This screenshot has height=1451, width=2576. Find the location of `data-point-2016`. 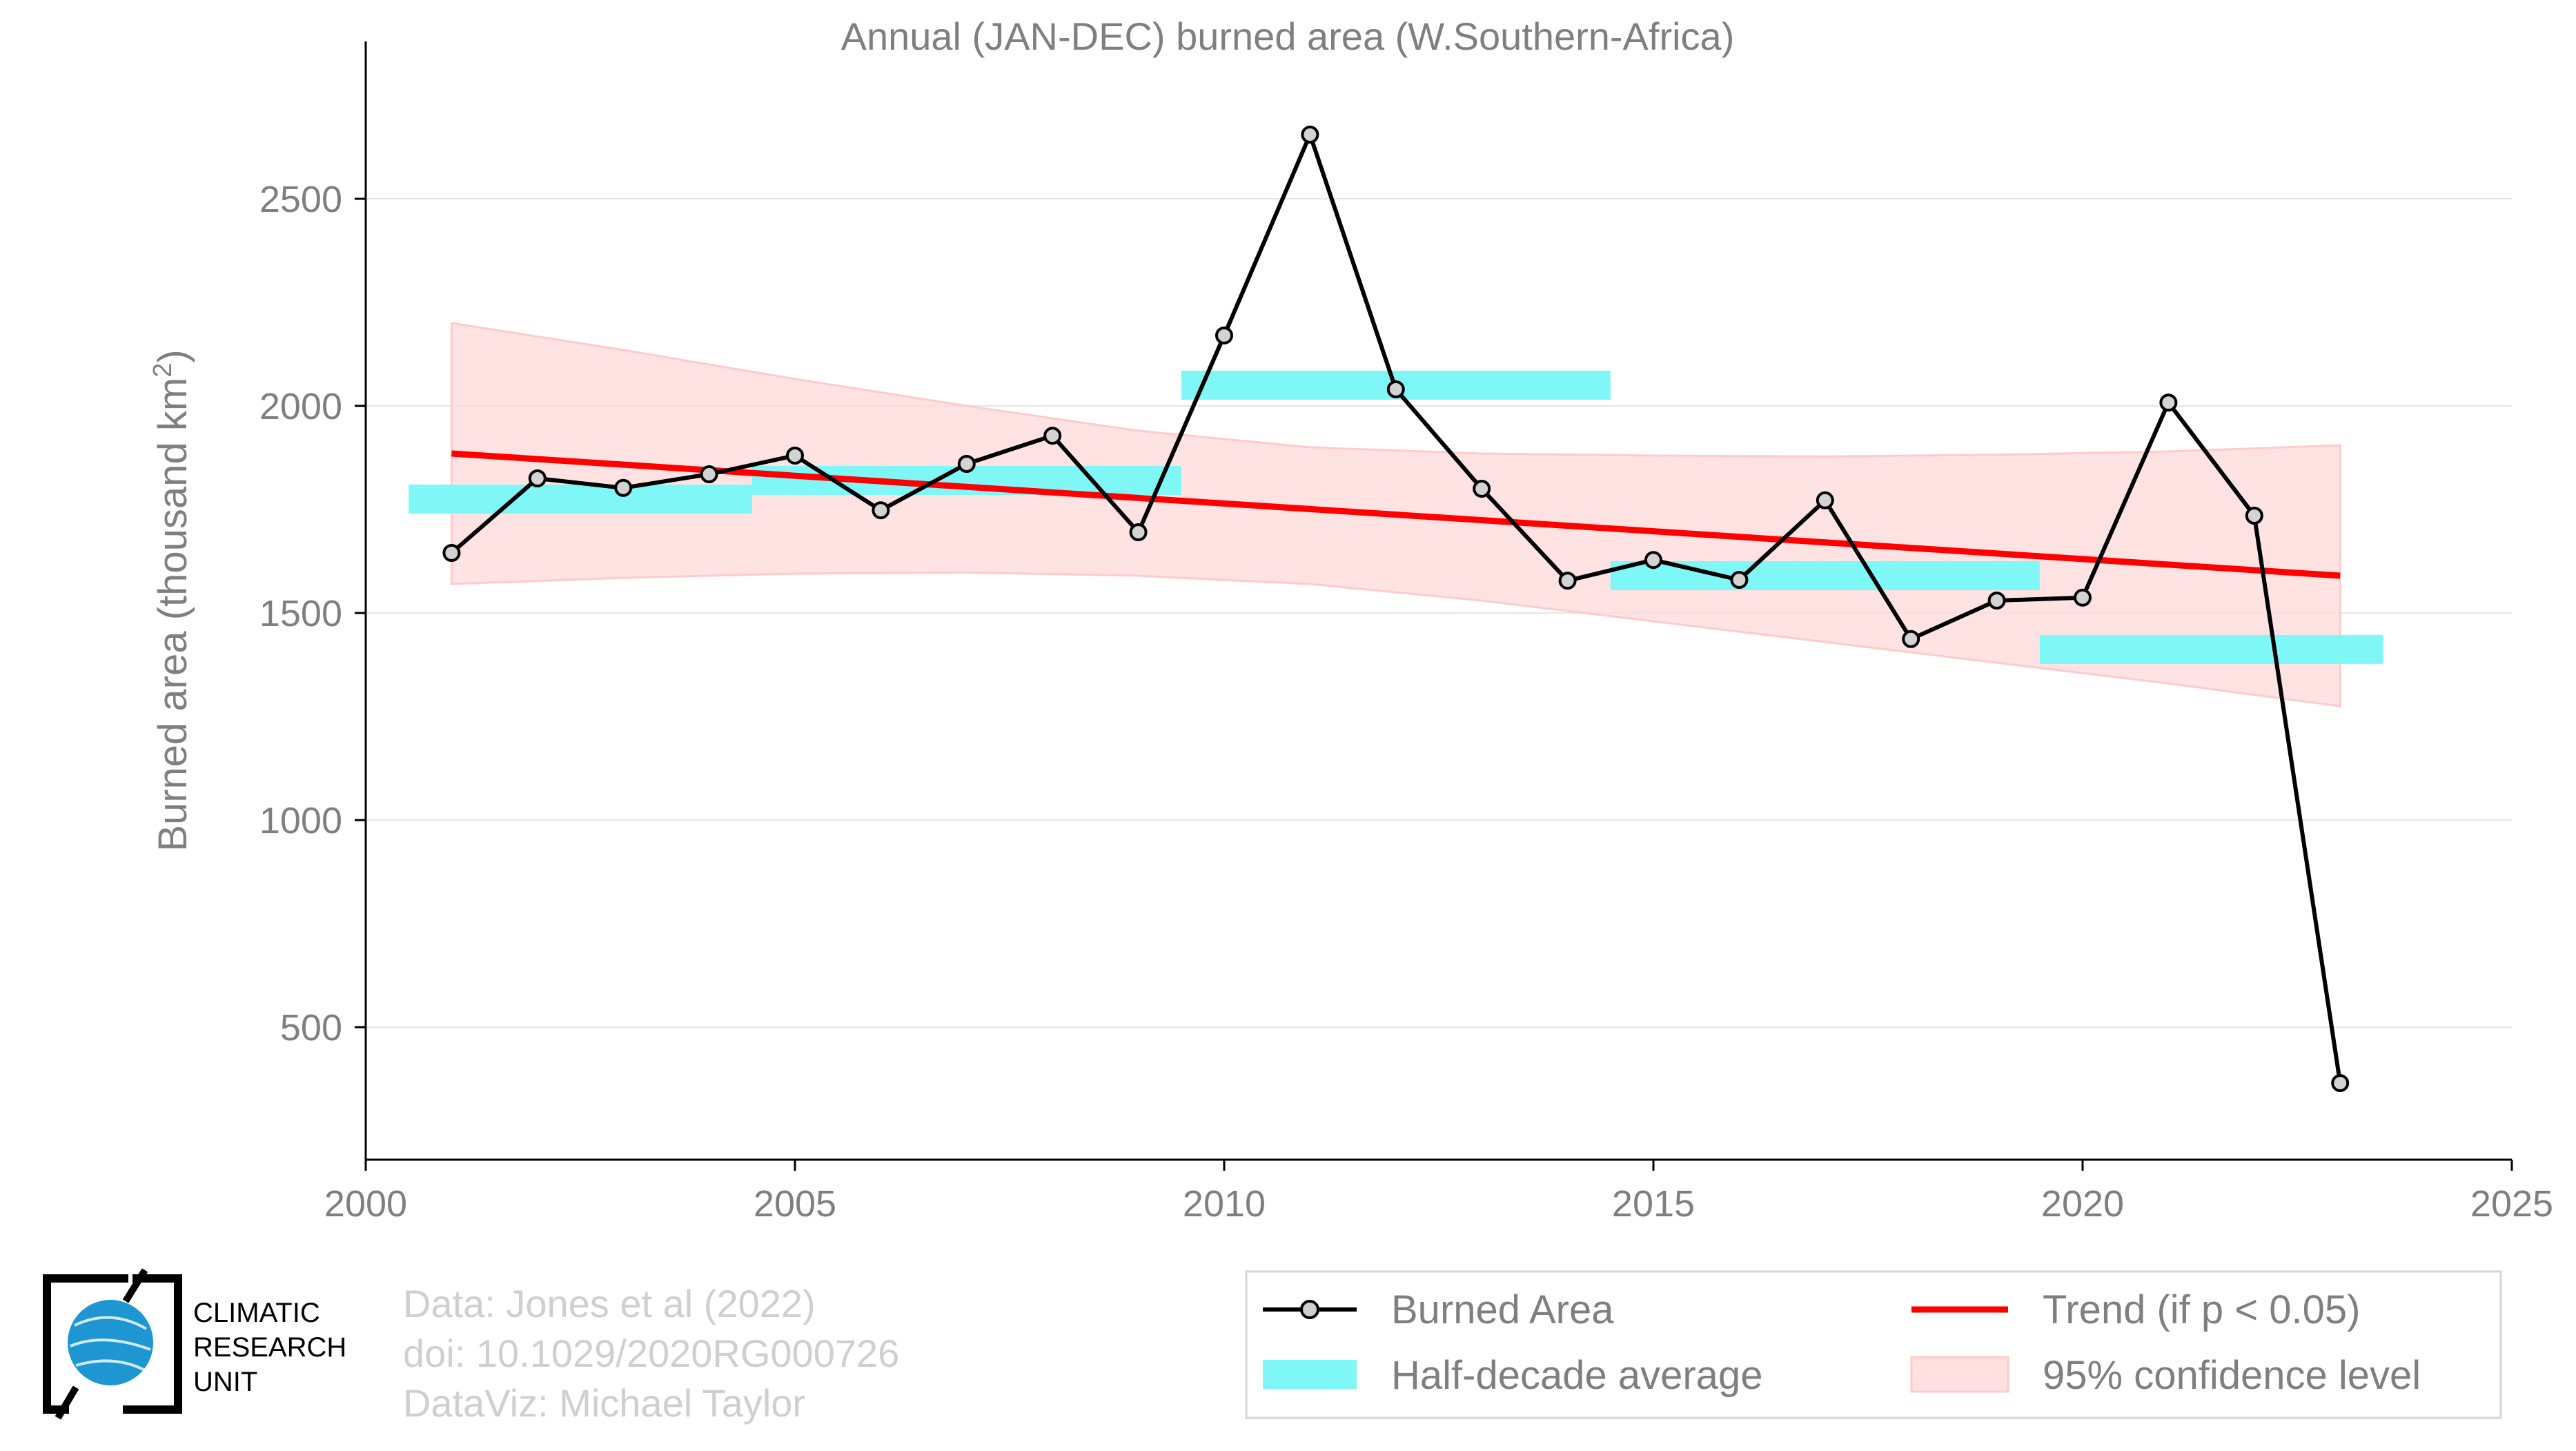

data-point-2016 is located at coordinates (1739, 580).